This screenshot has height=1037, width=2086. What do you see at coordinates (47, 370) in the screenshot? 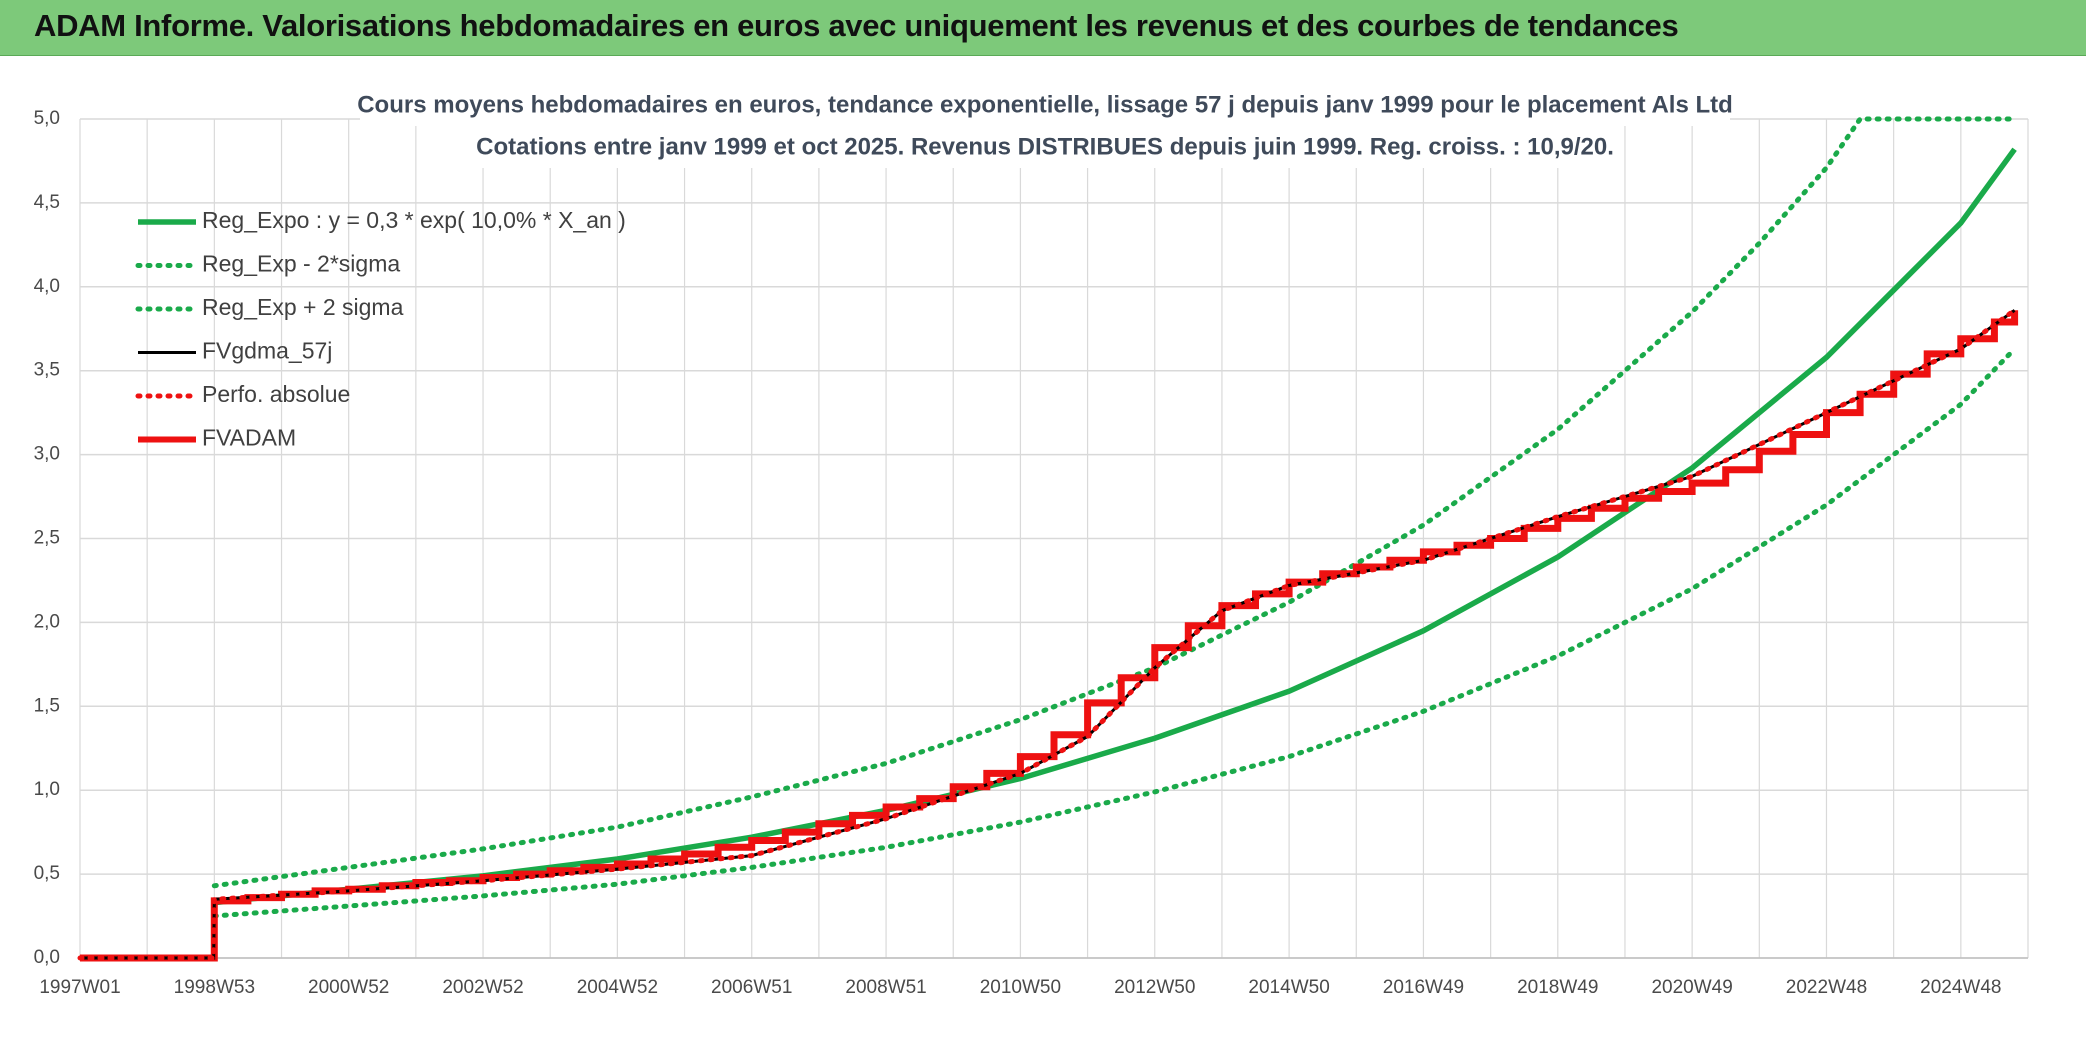
I see `y-tick-label: 3,5` at bounding box center [47, 370].